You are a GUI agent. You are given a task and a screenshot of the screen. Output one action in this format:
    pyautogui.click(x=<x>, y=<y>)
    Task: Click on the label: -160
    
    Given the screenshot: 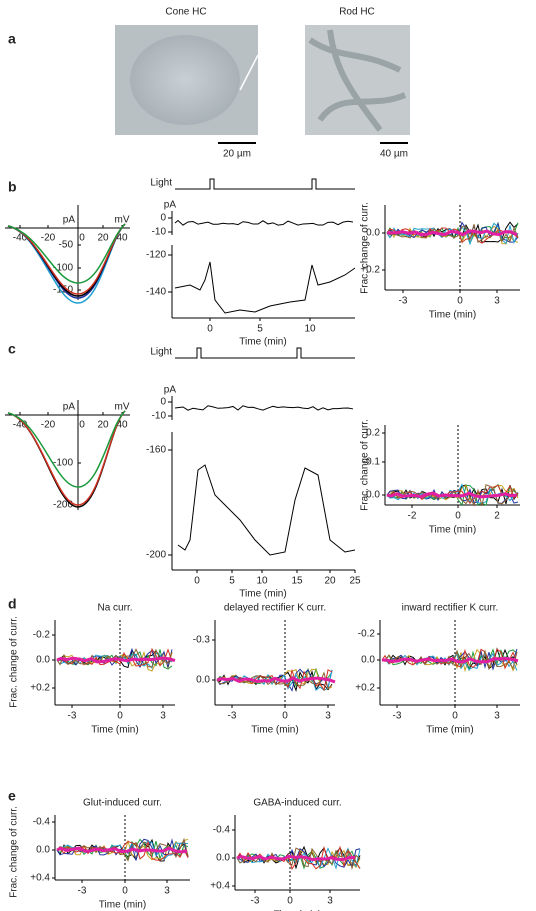 What is the action you would take?
    pyautogui.click(x=156, y=450)
    